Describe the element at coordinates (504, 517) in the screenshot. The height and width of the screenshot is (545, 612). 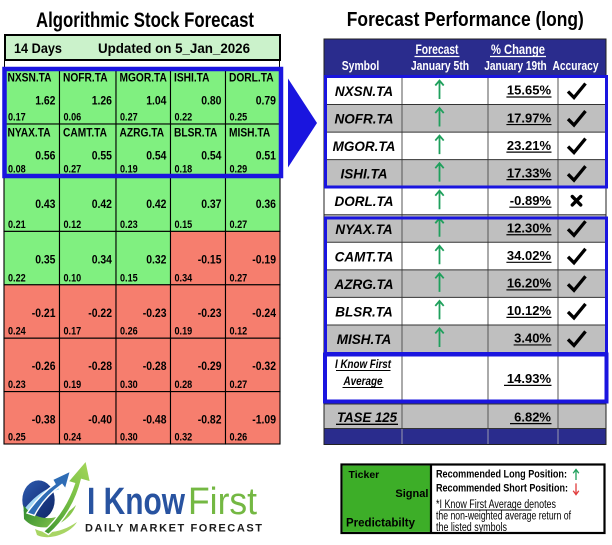
I see `svg-text:the non-weighted average retur: the non-weighted average return of` at that location.